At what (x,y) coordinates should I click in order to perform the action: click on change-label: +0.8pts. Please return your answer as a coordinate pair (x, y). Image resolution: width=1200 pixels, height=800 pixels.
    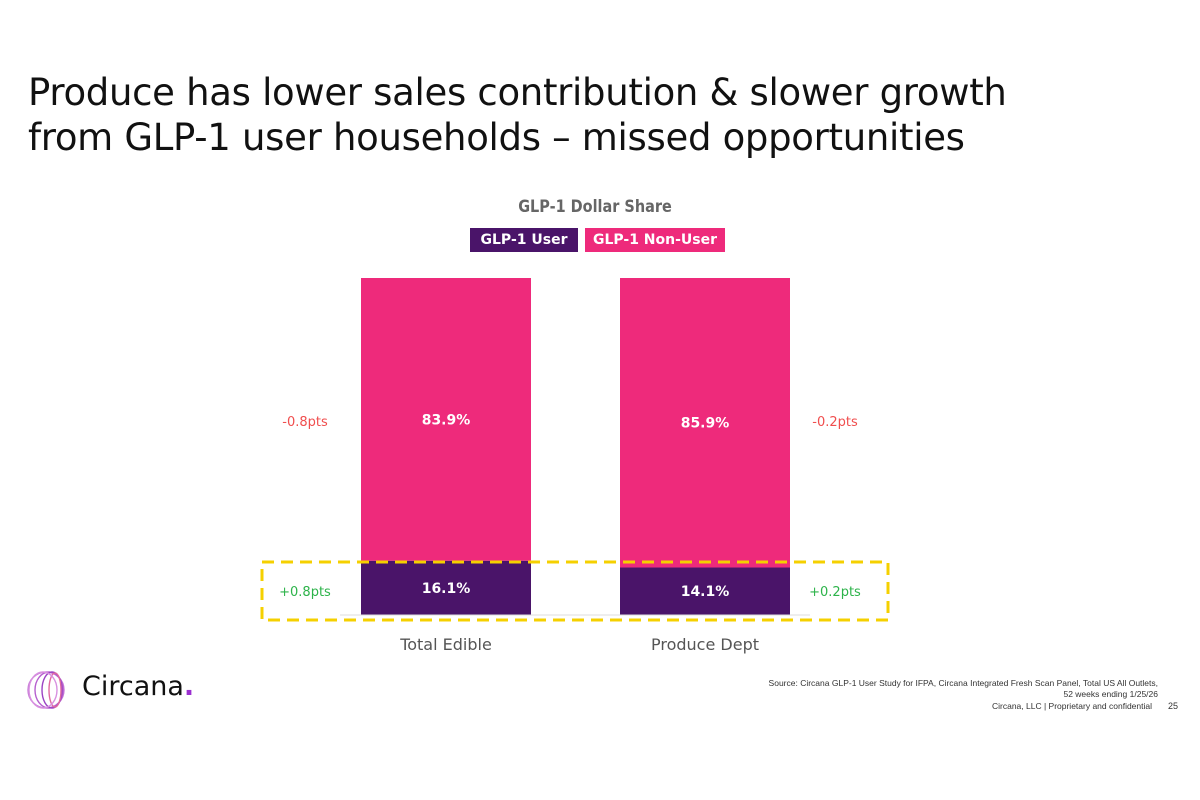
    Looking at the image, I should click on (305, 592).